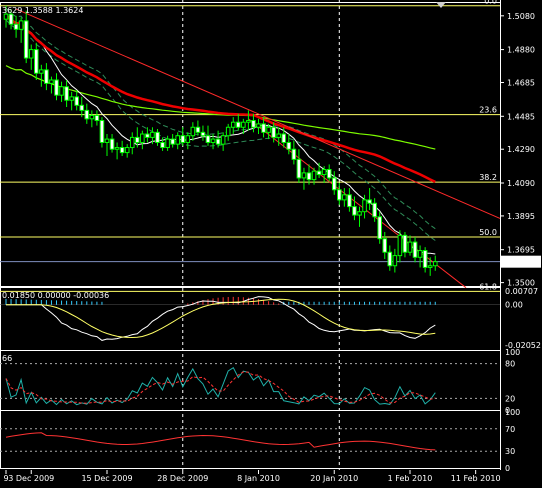 This screenshot has height=488, width=542. Describe the element at coordinates (521, 283) in the screenshot. I see `y-tick-label: 1.3500` at that location.